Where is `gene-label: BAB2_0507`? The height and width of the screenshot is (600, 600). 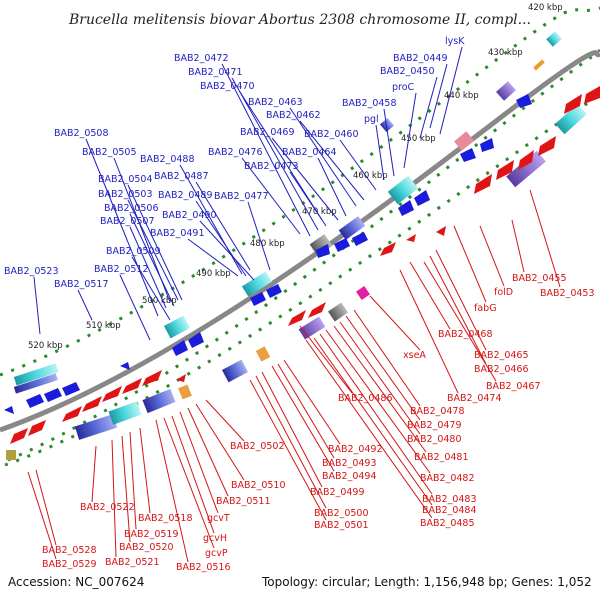
gene-label: BAB2_0507 is located at coordinates (127, 221).